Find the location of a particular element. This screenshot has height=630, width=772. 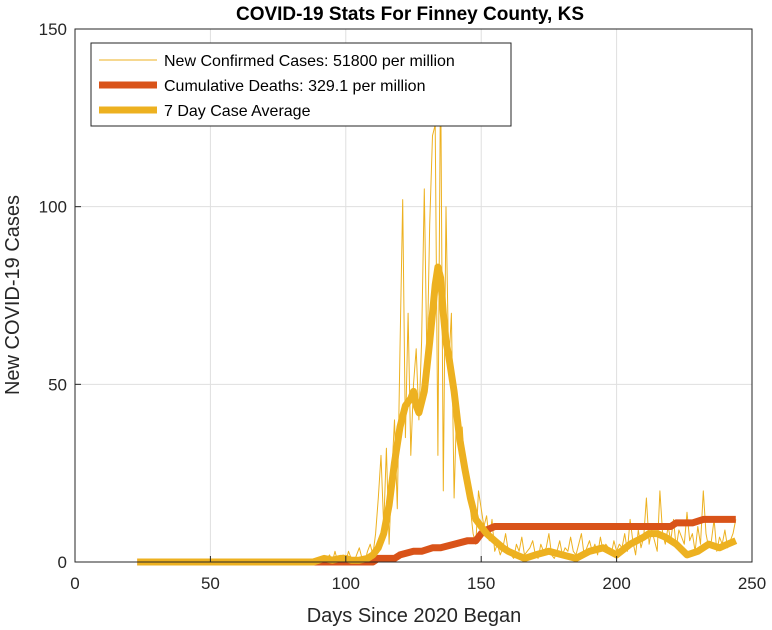

y-tick-label: 50 is located at coordinates (57, 384).